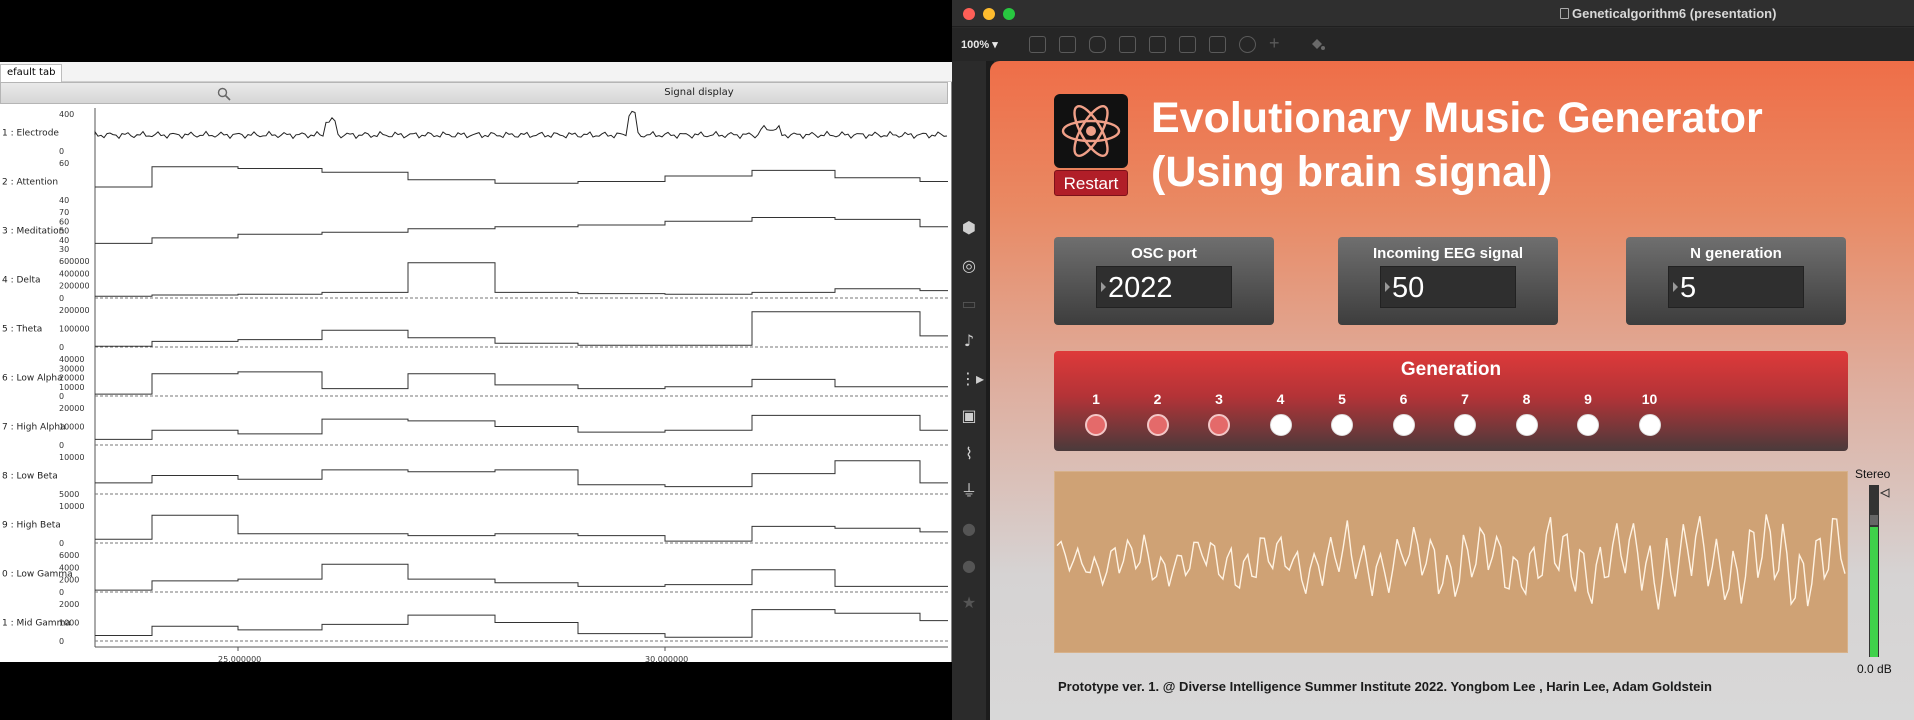  Describe the element at coordinates (699, 92) in the screenshot. I see `signal-display-title: Signal display` at that location.